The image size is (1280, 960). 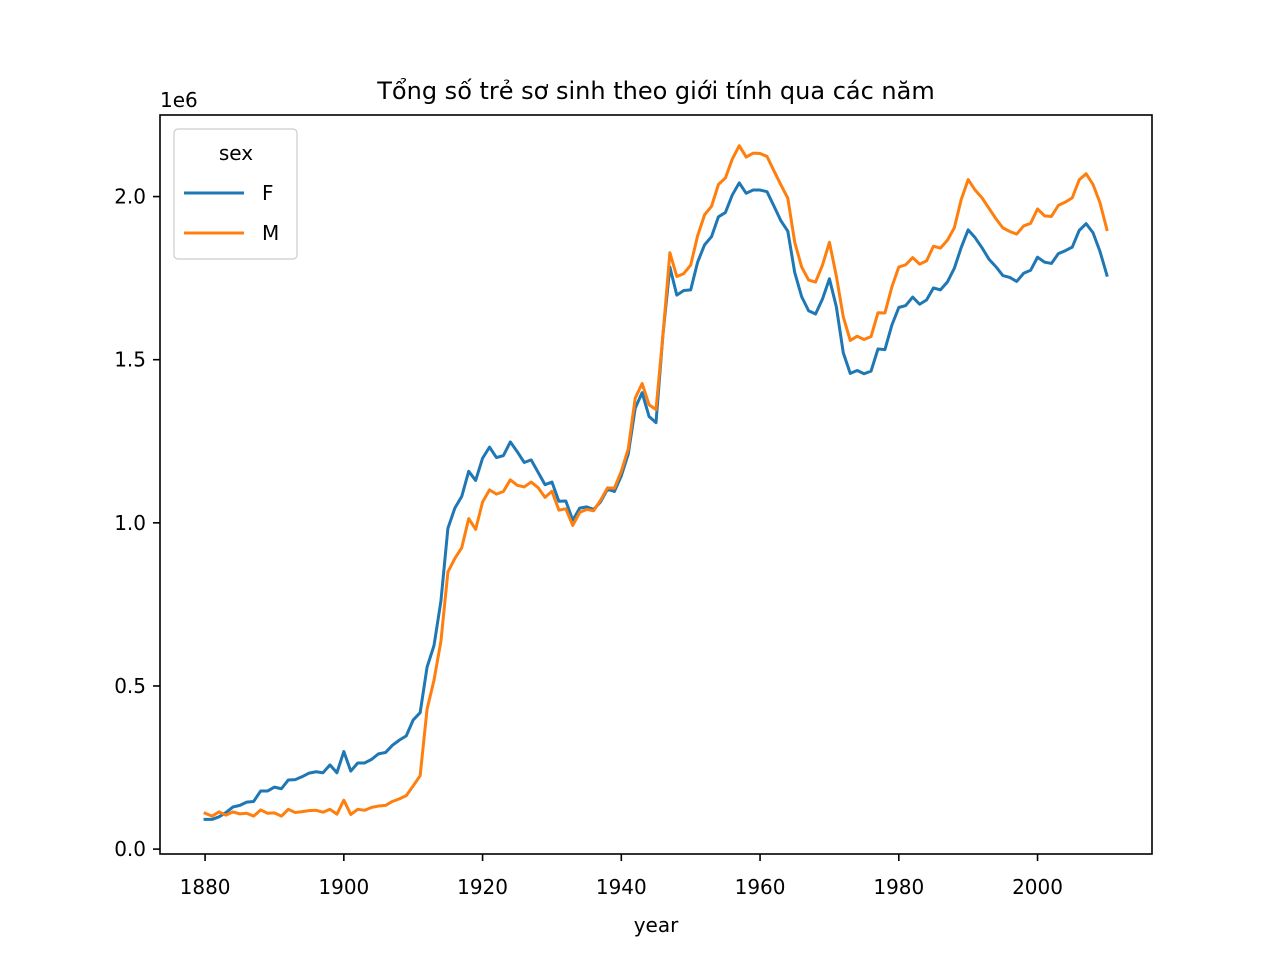 I want to click on y-tick-label: 1.0, so click(x=130, y=523).